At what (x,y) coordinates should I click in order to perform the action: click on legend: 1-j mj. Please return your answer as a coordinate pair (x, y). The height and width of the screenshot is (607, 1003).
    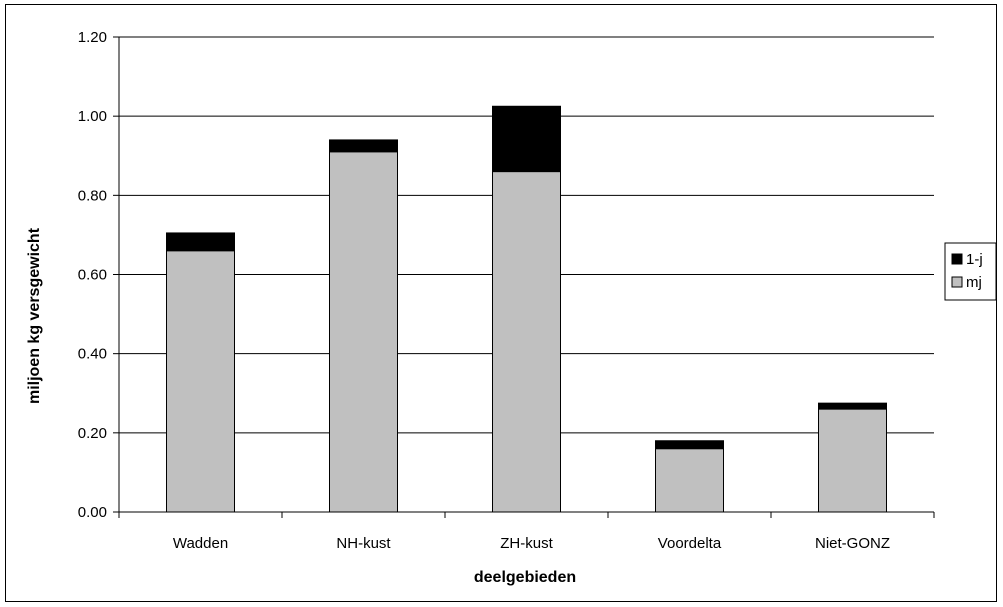
    Looking at the image, I should click on (970, 271).